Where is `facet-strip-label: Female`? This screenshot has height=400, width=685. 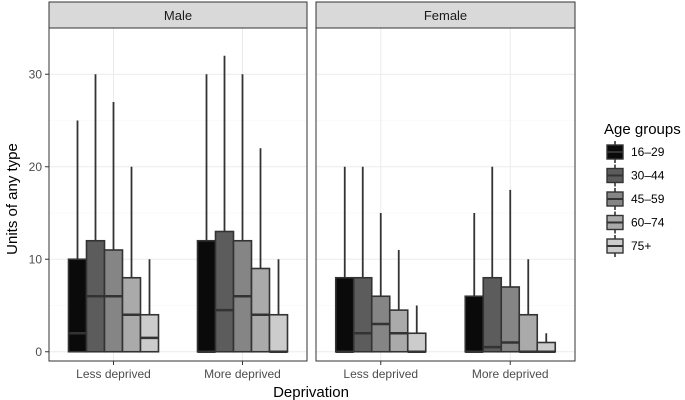
facet-strip-label: Female is located at coordinates (445, 15).